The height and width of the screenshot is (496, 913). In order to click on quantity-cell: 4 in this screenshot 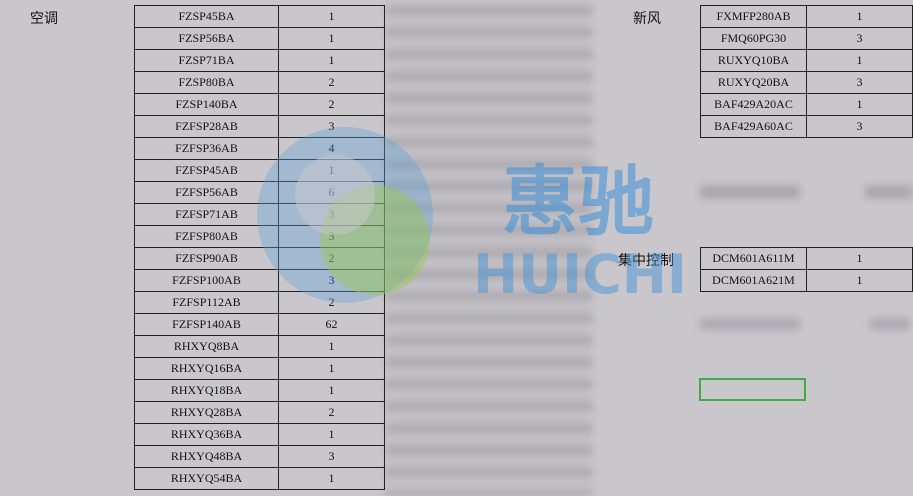, I will do `click(331, 148)`.